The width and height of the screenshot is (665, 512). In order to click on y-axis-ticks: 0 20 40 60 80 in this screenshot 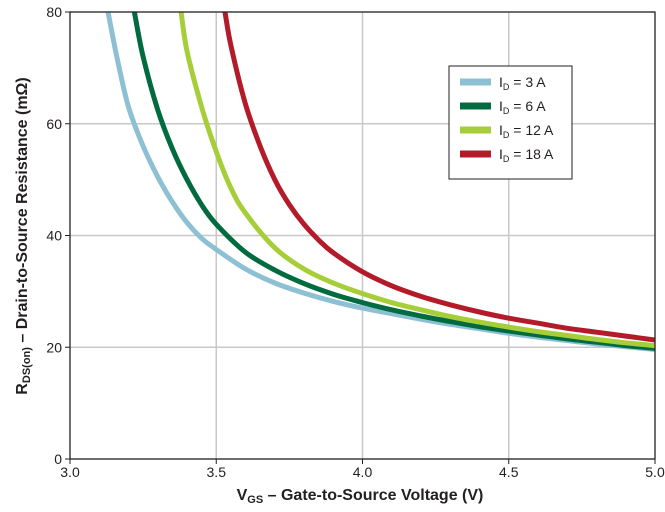, I will do `click(58, 235)`.